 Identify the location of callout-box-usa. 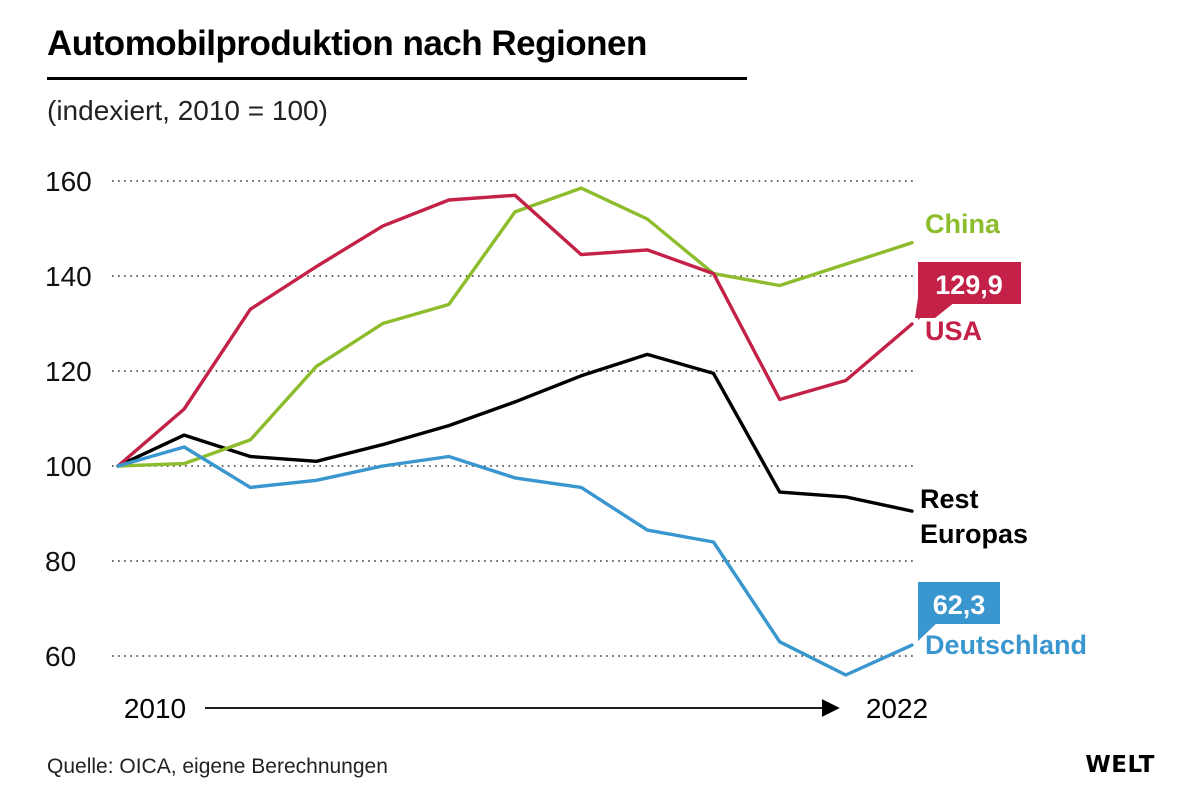
(969, 283).